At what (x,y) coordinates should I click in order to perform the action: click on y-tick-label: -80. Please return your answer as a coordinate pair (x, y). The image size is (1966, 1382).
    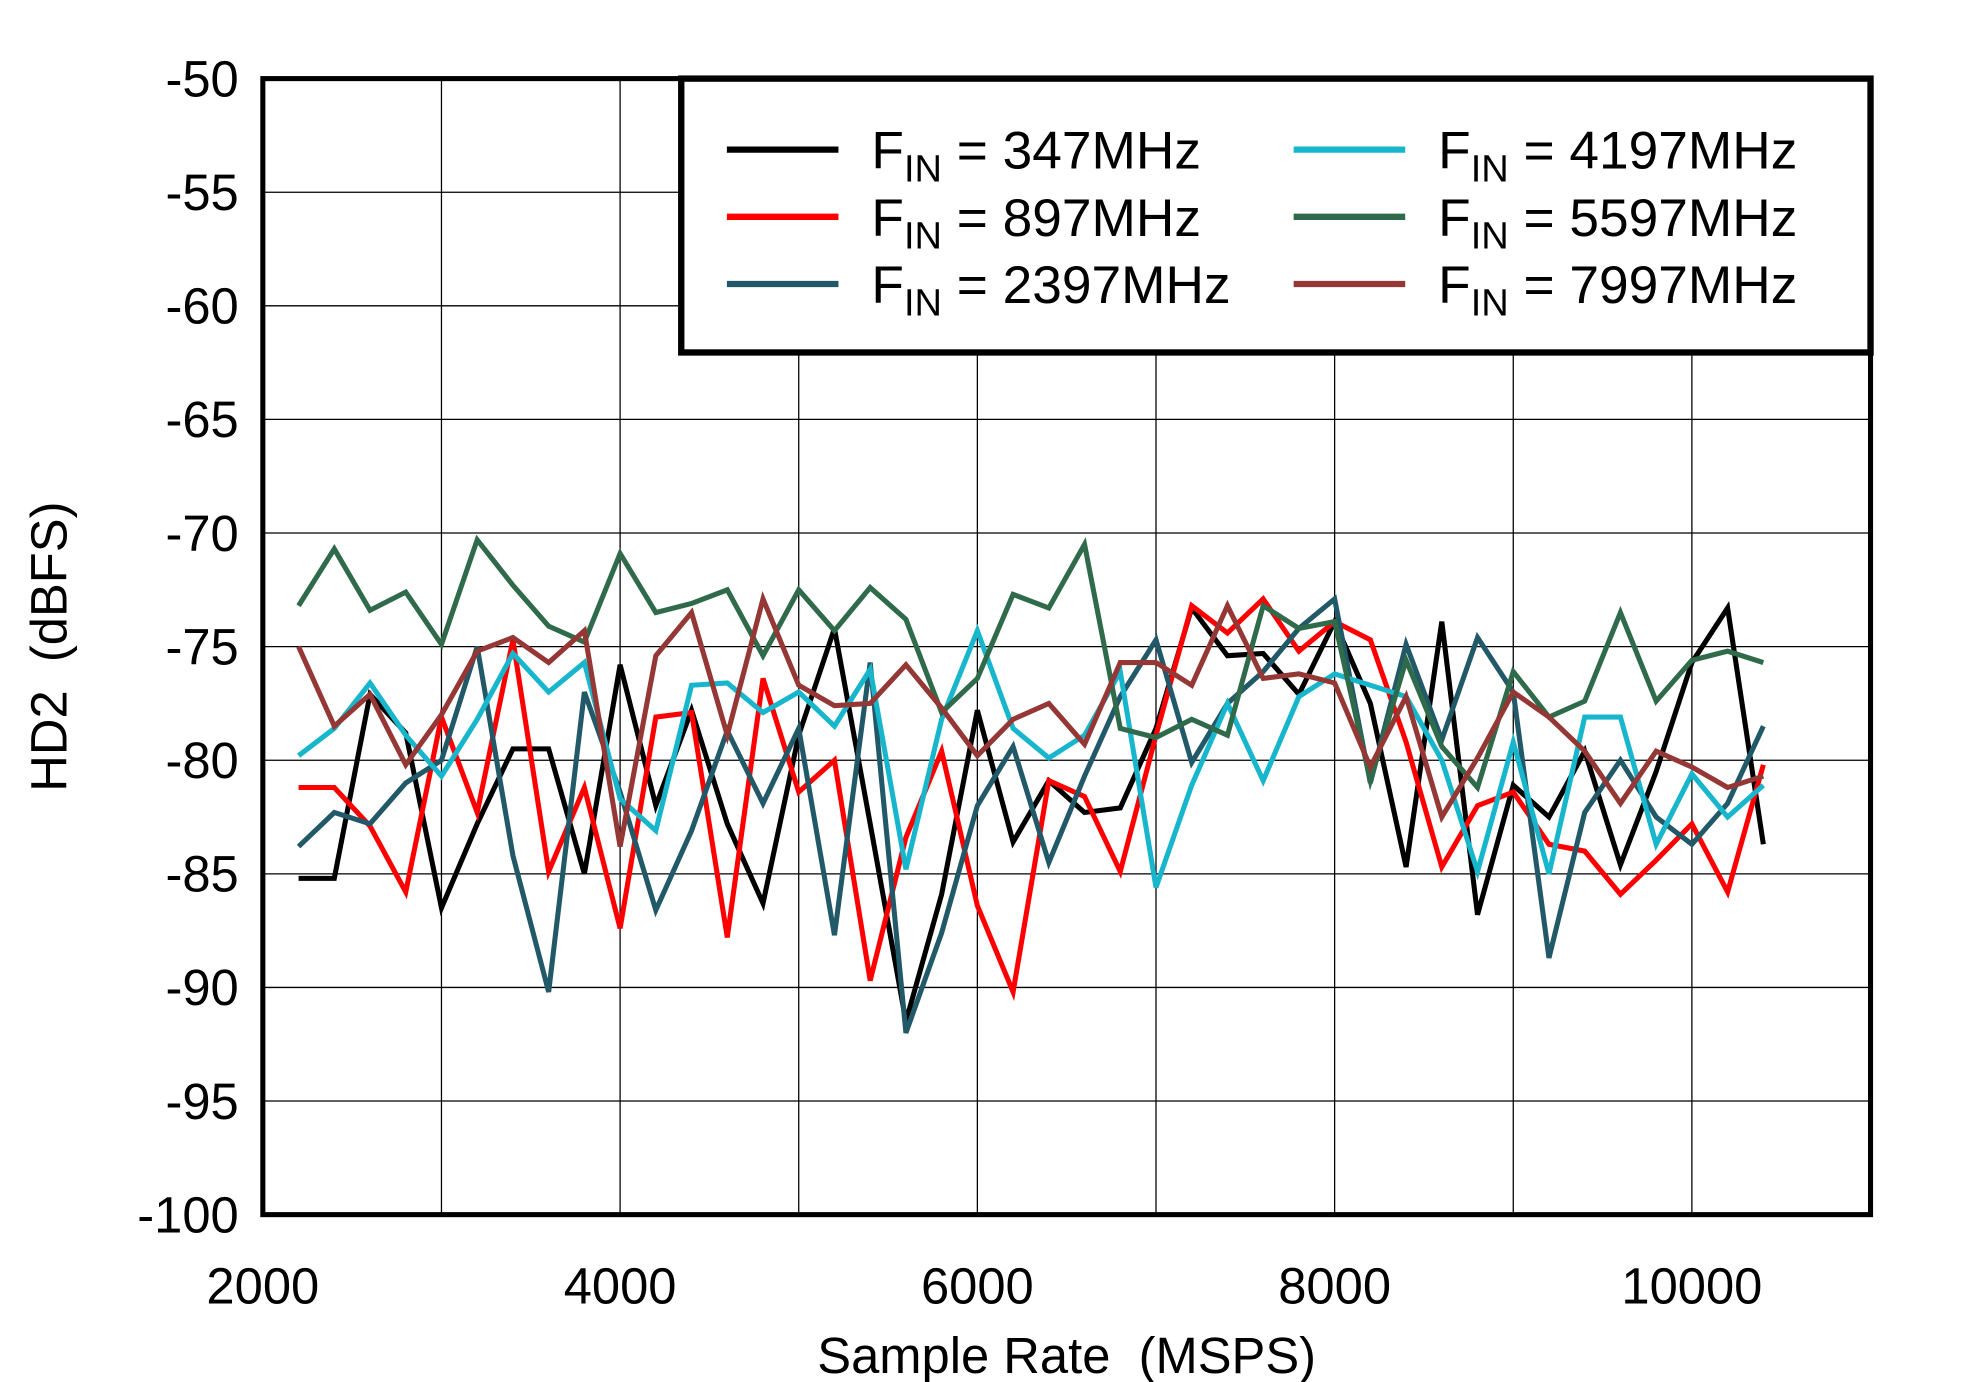
    Looking at the image, I should click on (201, 760).